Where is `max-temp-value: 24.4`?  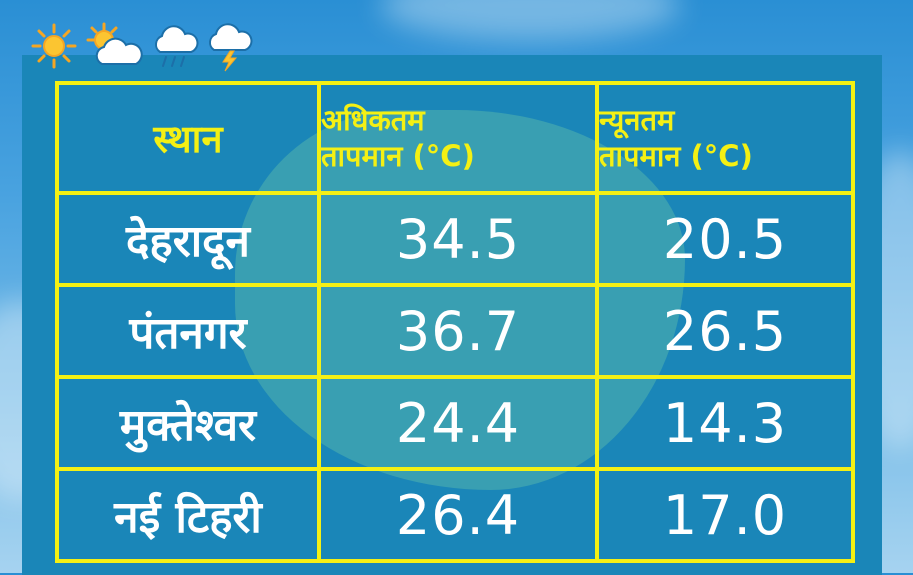
max-temp-value: 24.4 is located at coordinates (458, 423).